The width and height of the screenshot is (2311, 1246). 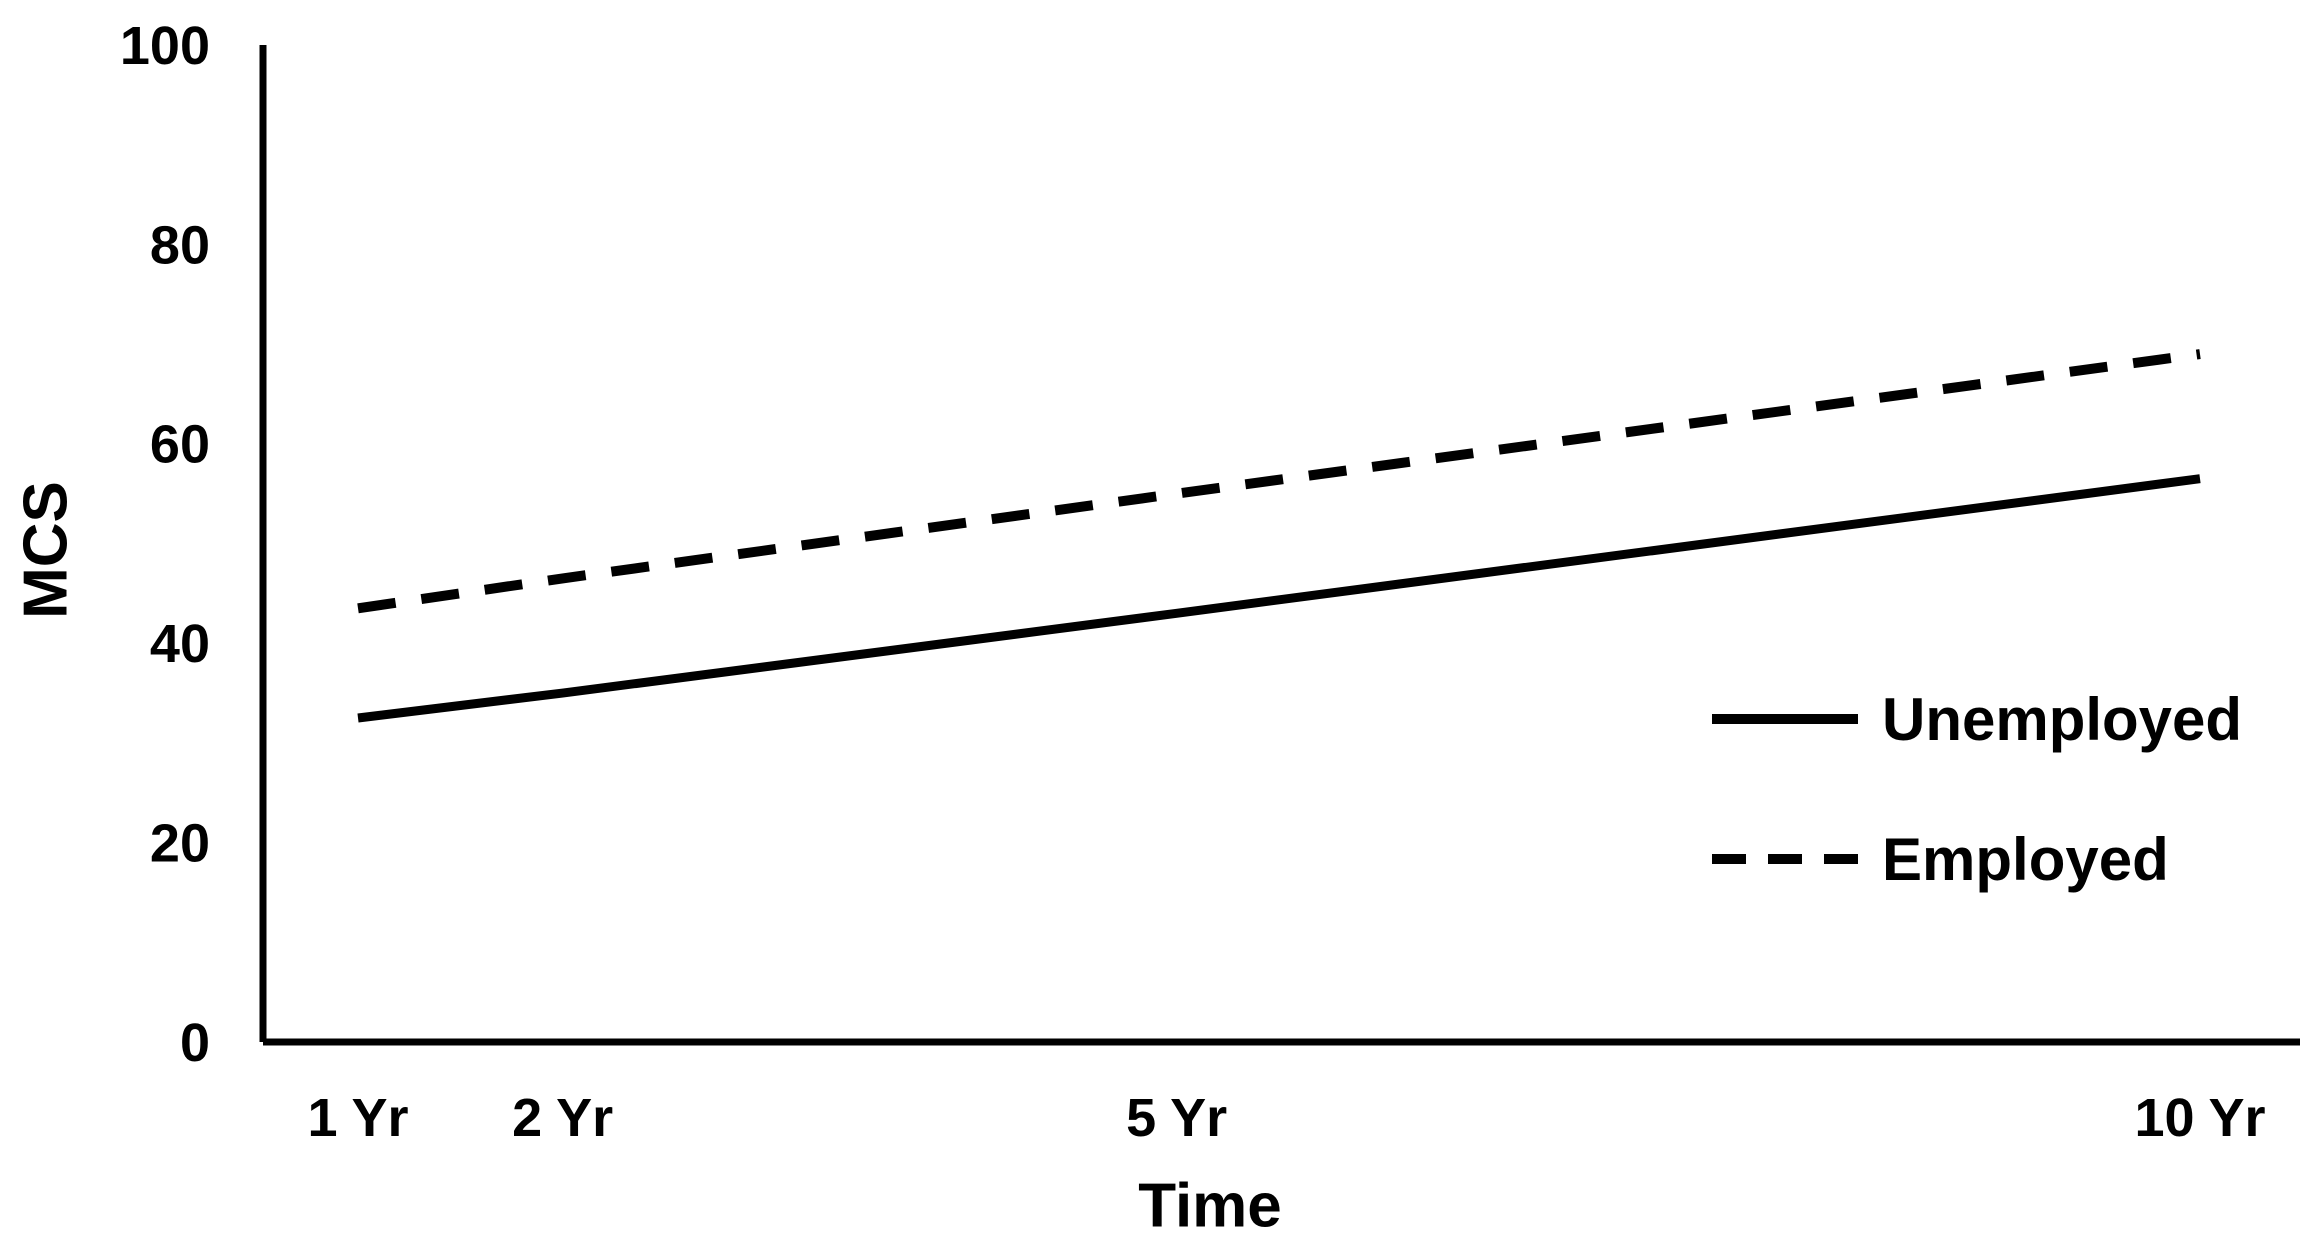 I want to click on y-axis-tick-labels: 0 20 40 60 80 100, so click(x=165, y=544).